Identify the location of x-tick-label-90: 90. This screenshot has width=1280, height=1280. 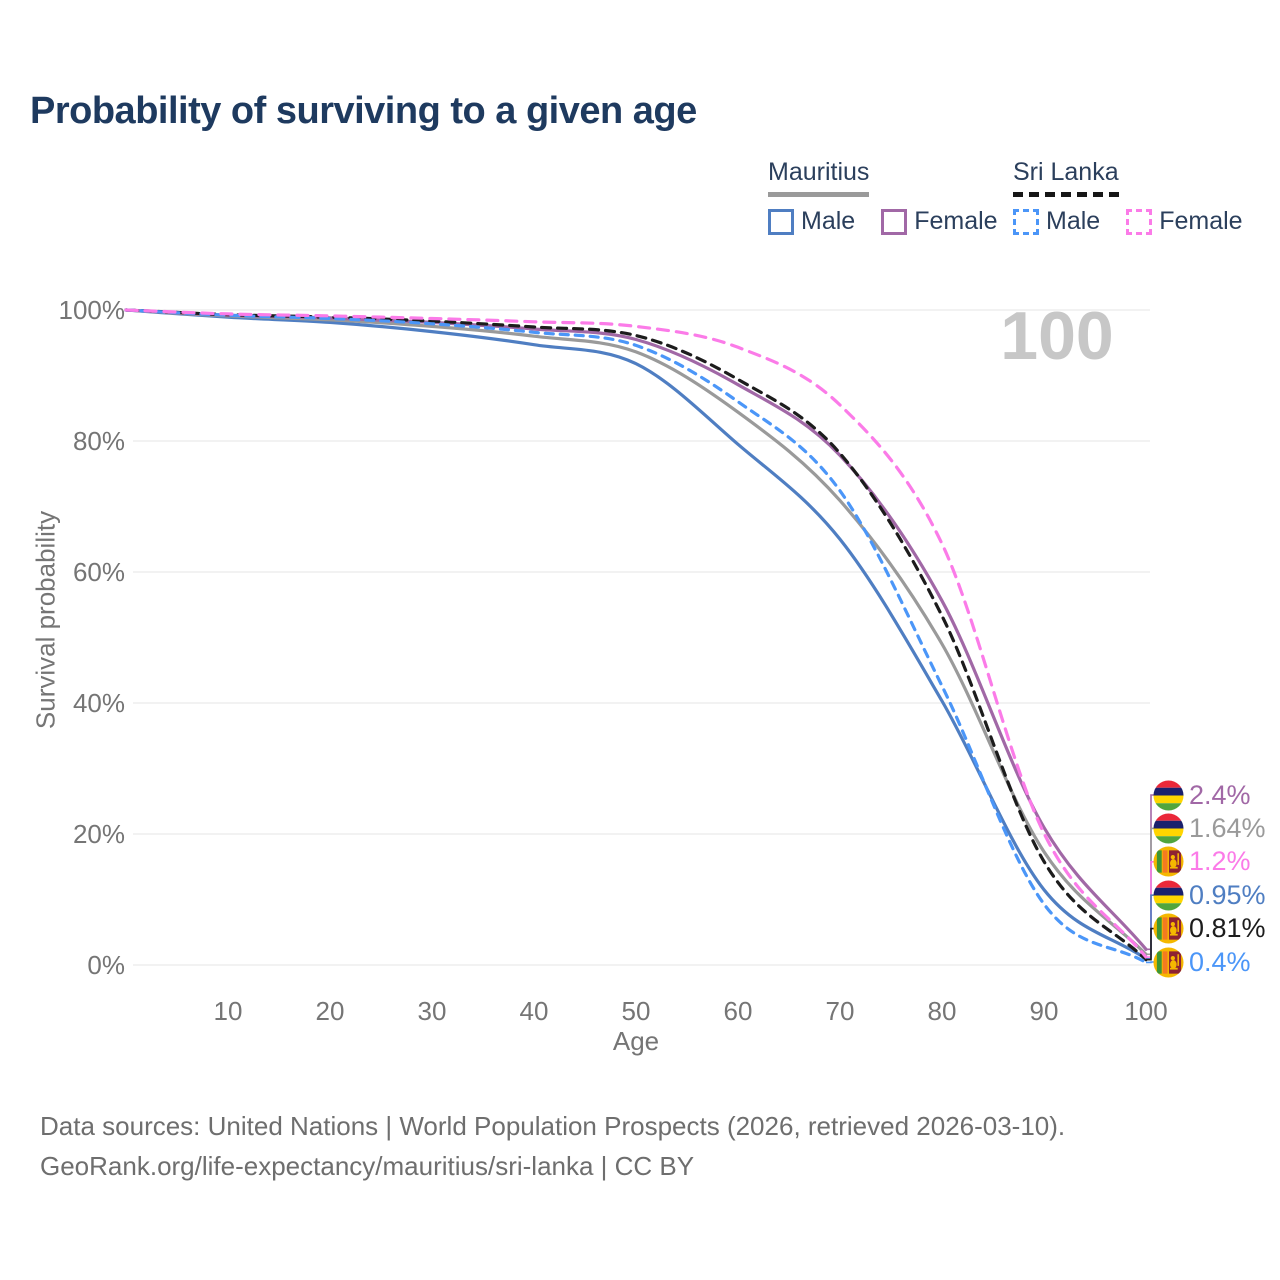
(1044, 1011).